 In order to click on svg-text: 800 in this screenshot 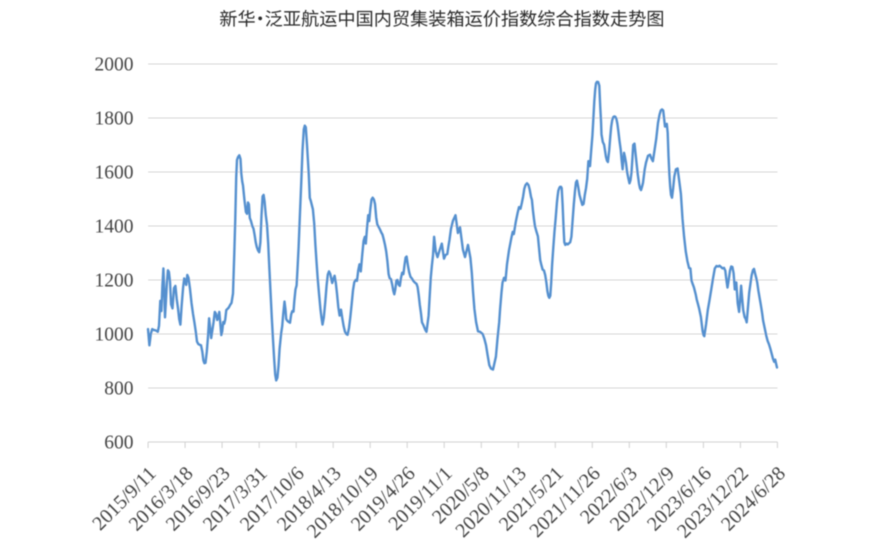, I will do `click(118, 389)`.